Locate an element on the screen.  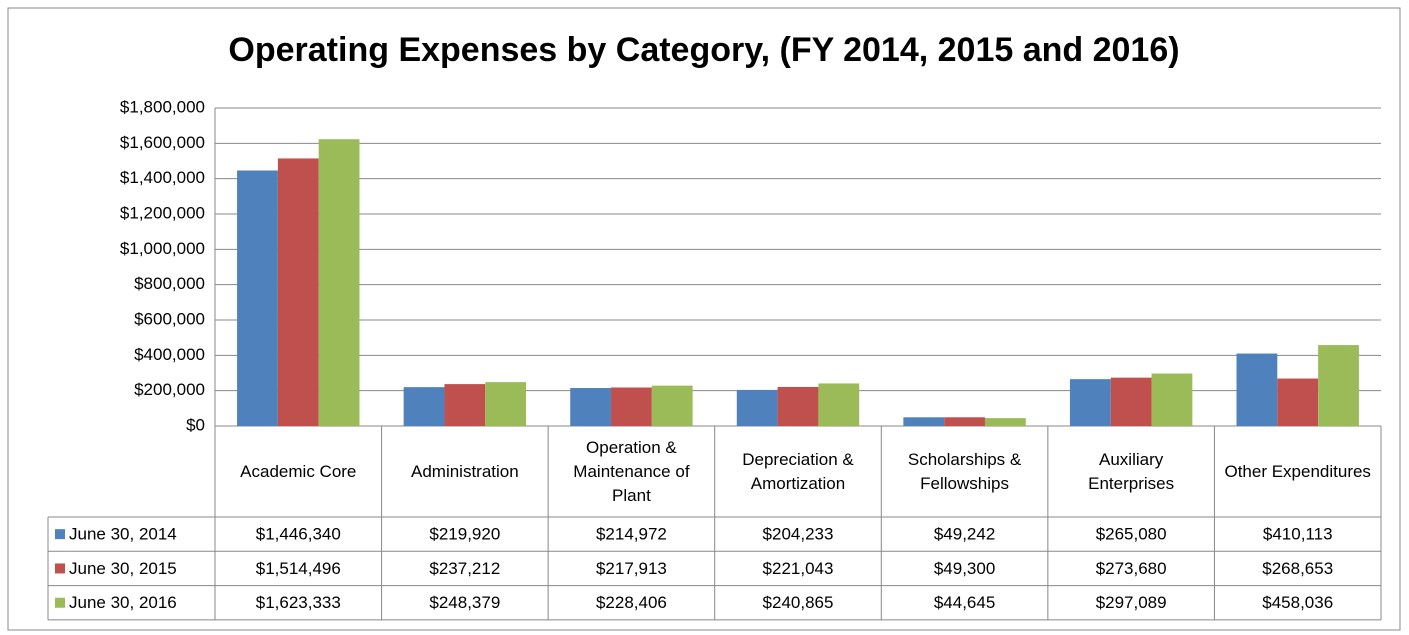
table-value: $268,653 is located at coordinates (1297, 568).